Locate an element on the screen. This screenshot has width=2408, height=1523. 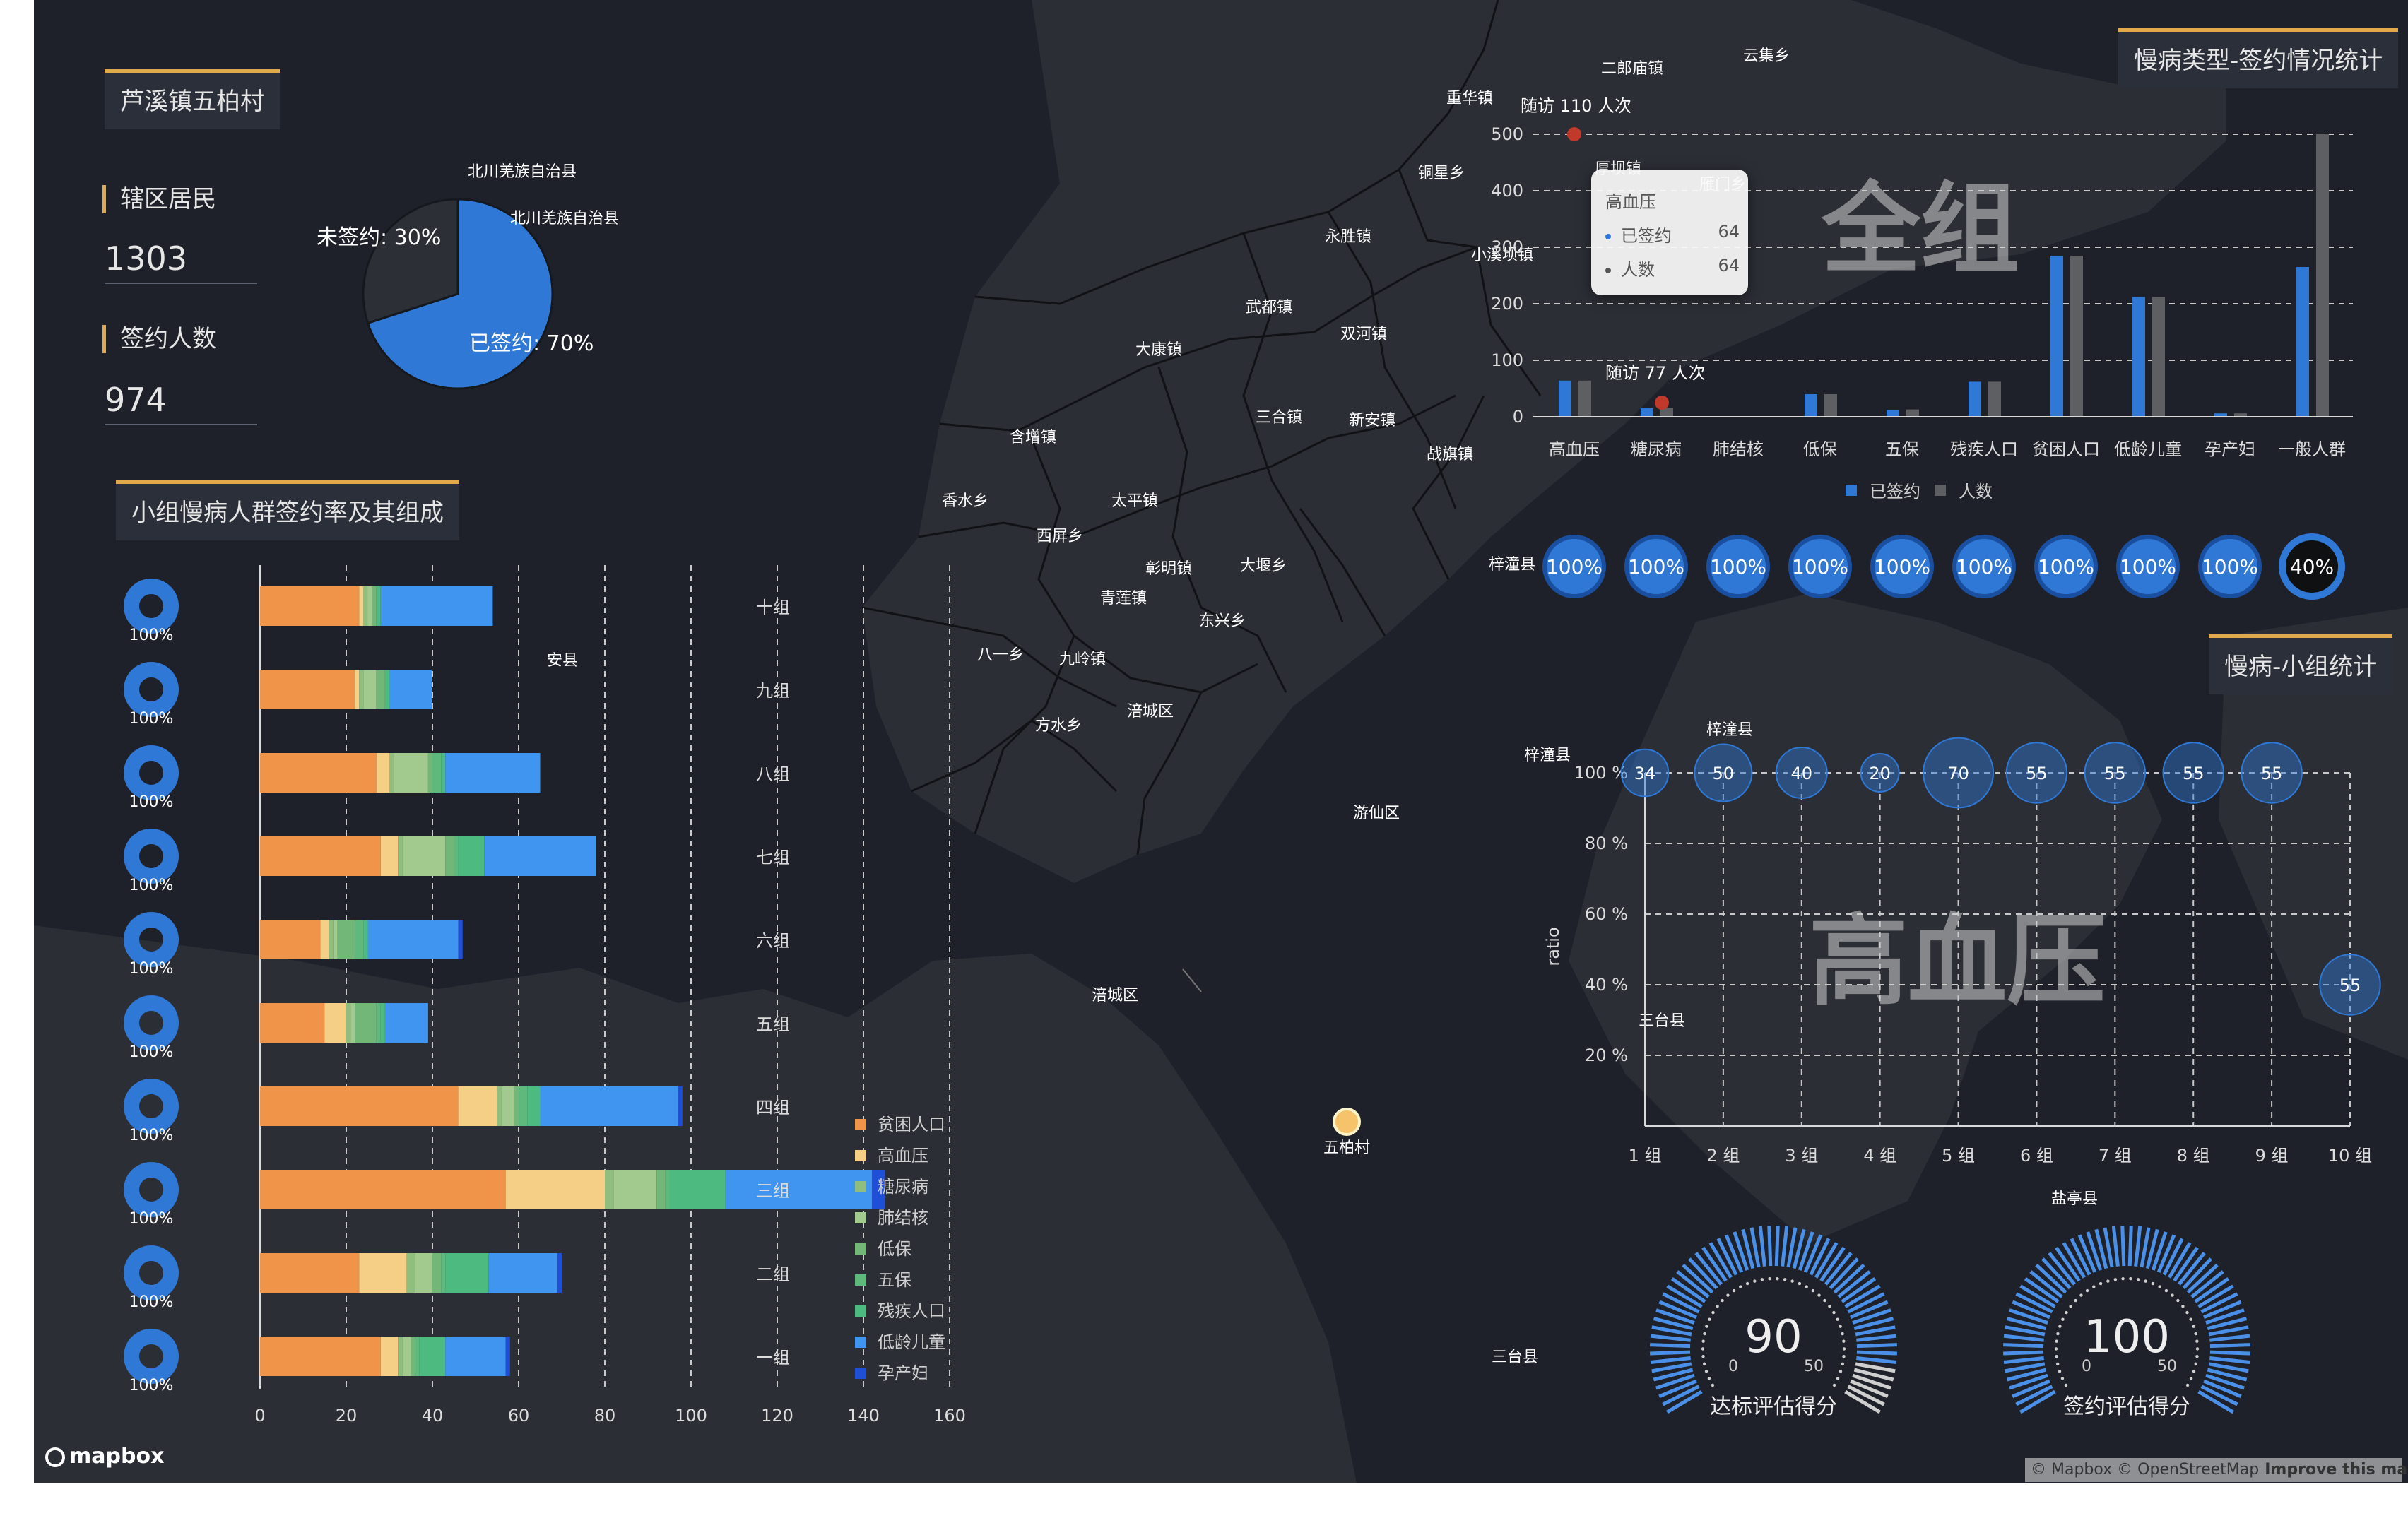
y-tick-label: 20 % is located at coordinates (1606, 1055).